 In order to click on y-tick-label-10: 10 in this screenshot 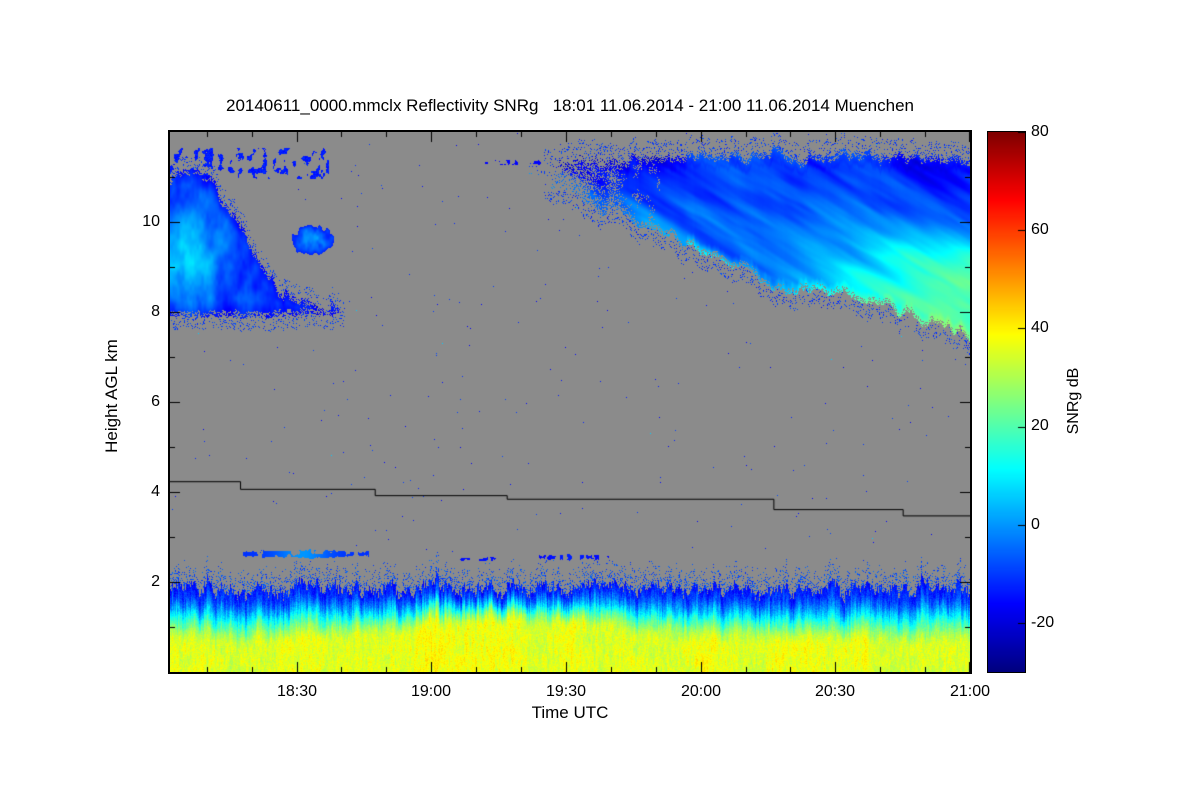, I will do `click(151, 221)`.